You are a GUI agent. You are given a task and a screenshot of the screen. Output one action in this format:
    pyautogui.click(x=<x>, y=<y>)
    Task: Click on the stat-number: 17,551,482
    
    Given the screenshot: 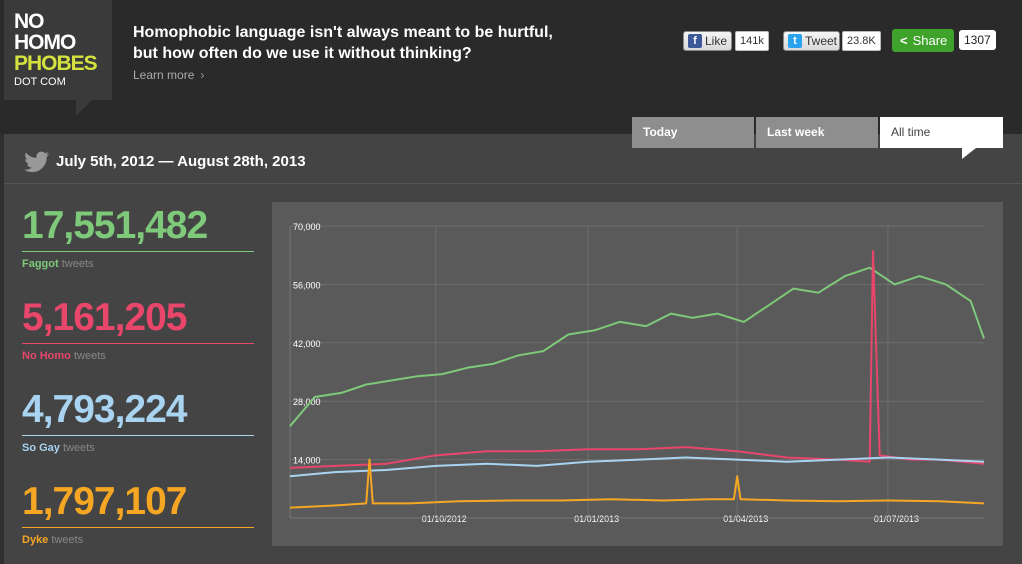 What is the action you would take?
    pyautogui.click(x=115, y=225)
    